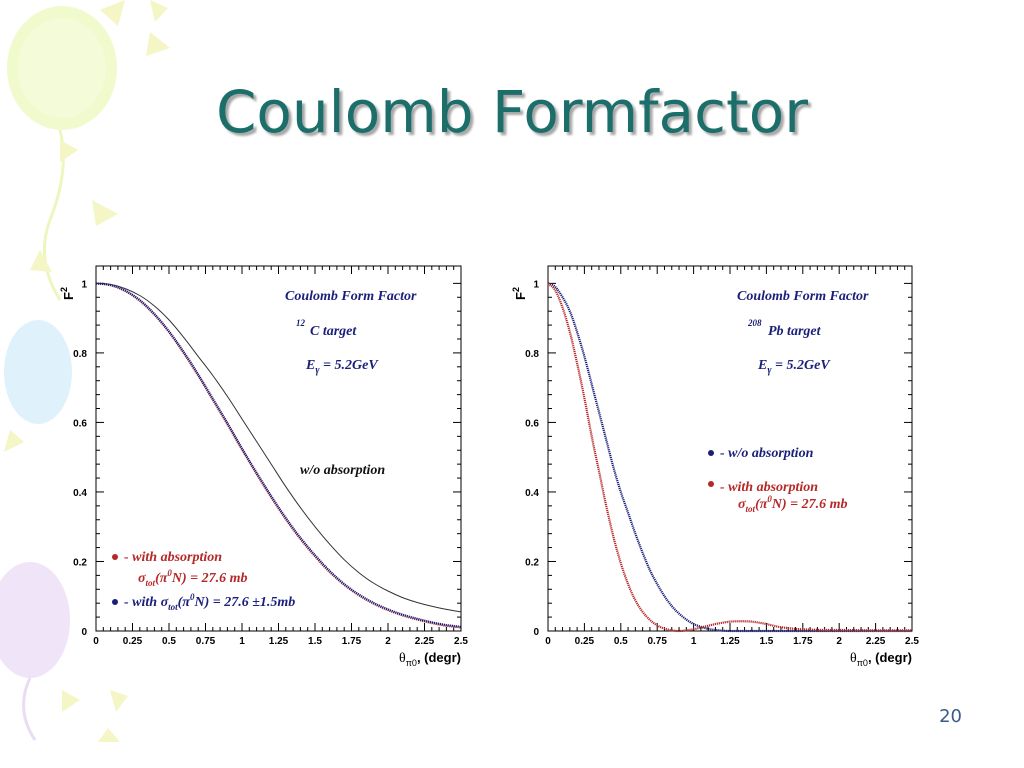  Describe the element at coordinates (209, 602) in the screenshot. I see `sigma-blue-label: - with σtot(π0N) = 27.6 ±1.5mb` at that location.